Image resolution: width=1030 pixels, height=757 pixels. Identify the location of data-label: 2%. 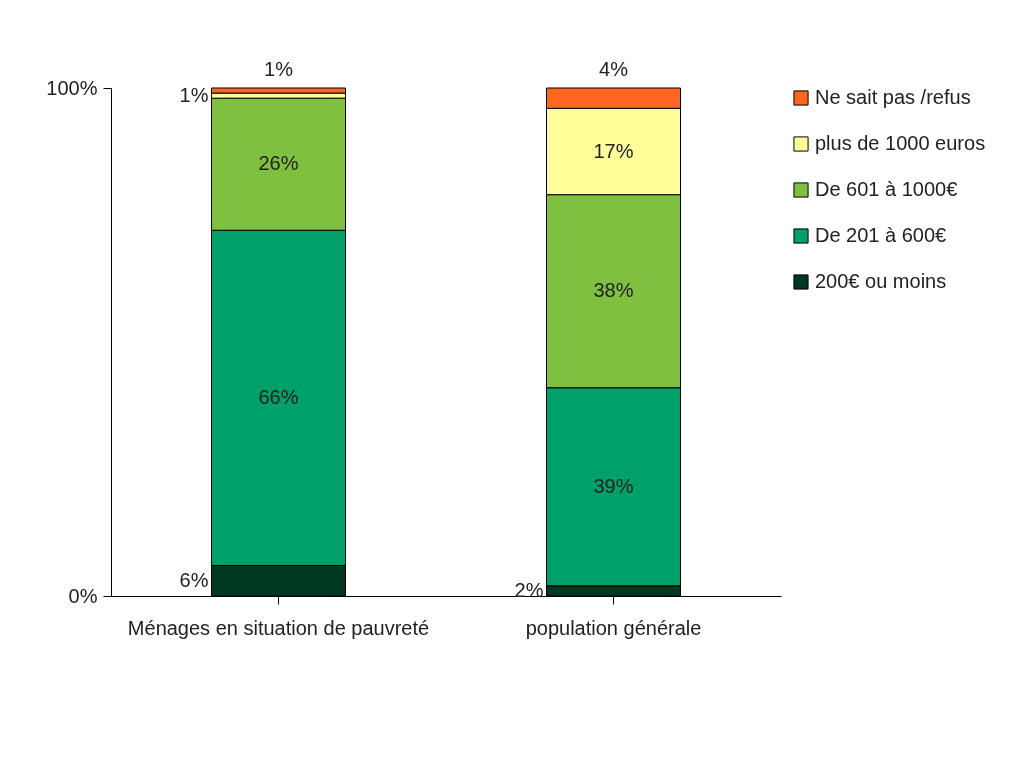
(529, 589).